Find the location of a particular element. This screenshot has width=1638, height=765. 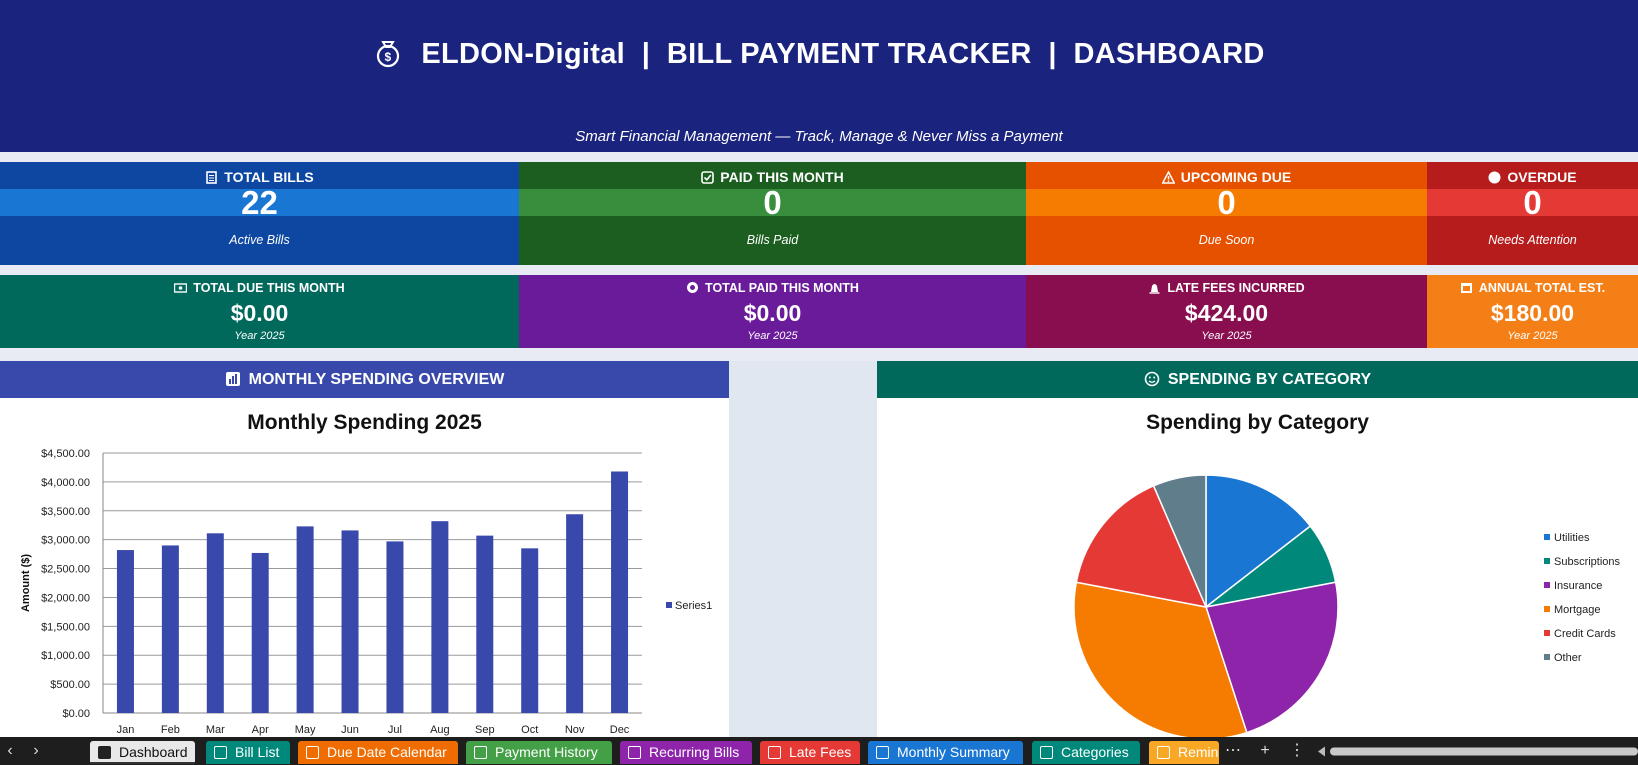

kpi-value: 0 is located at coordinates (772, 202).